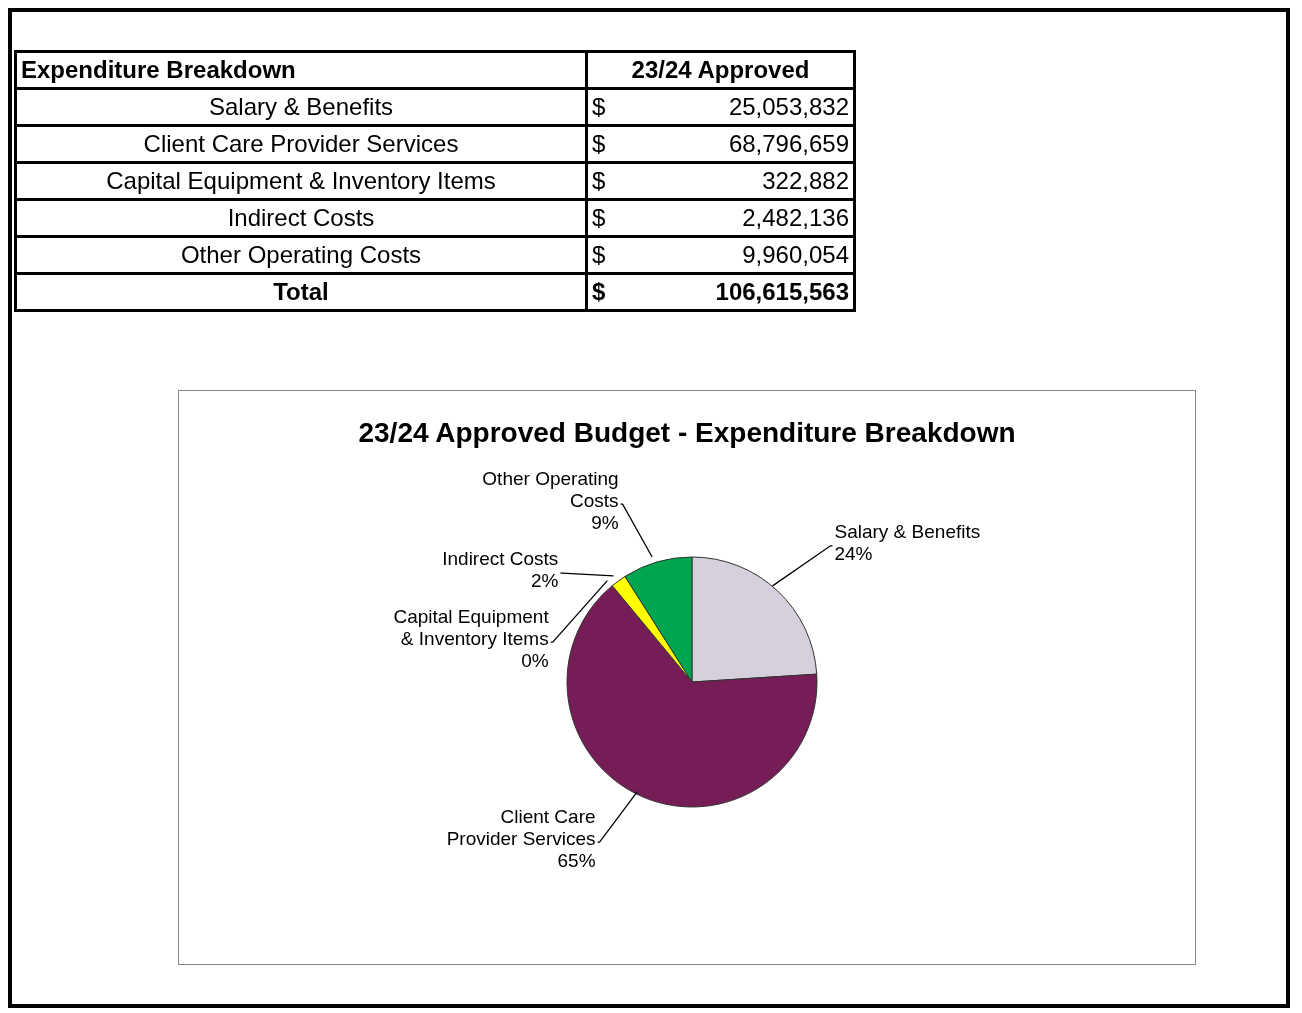  Describe the element at coordinates (782, 291) in the screenshot. I see `text: 106,615,563` at that location.